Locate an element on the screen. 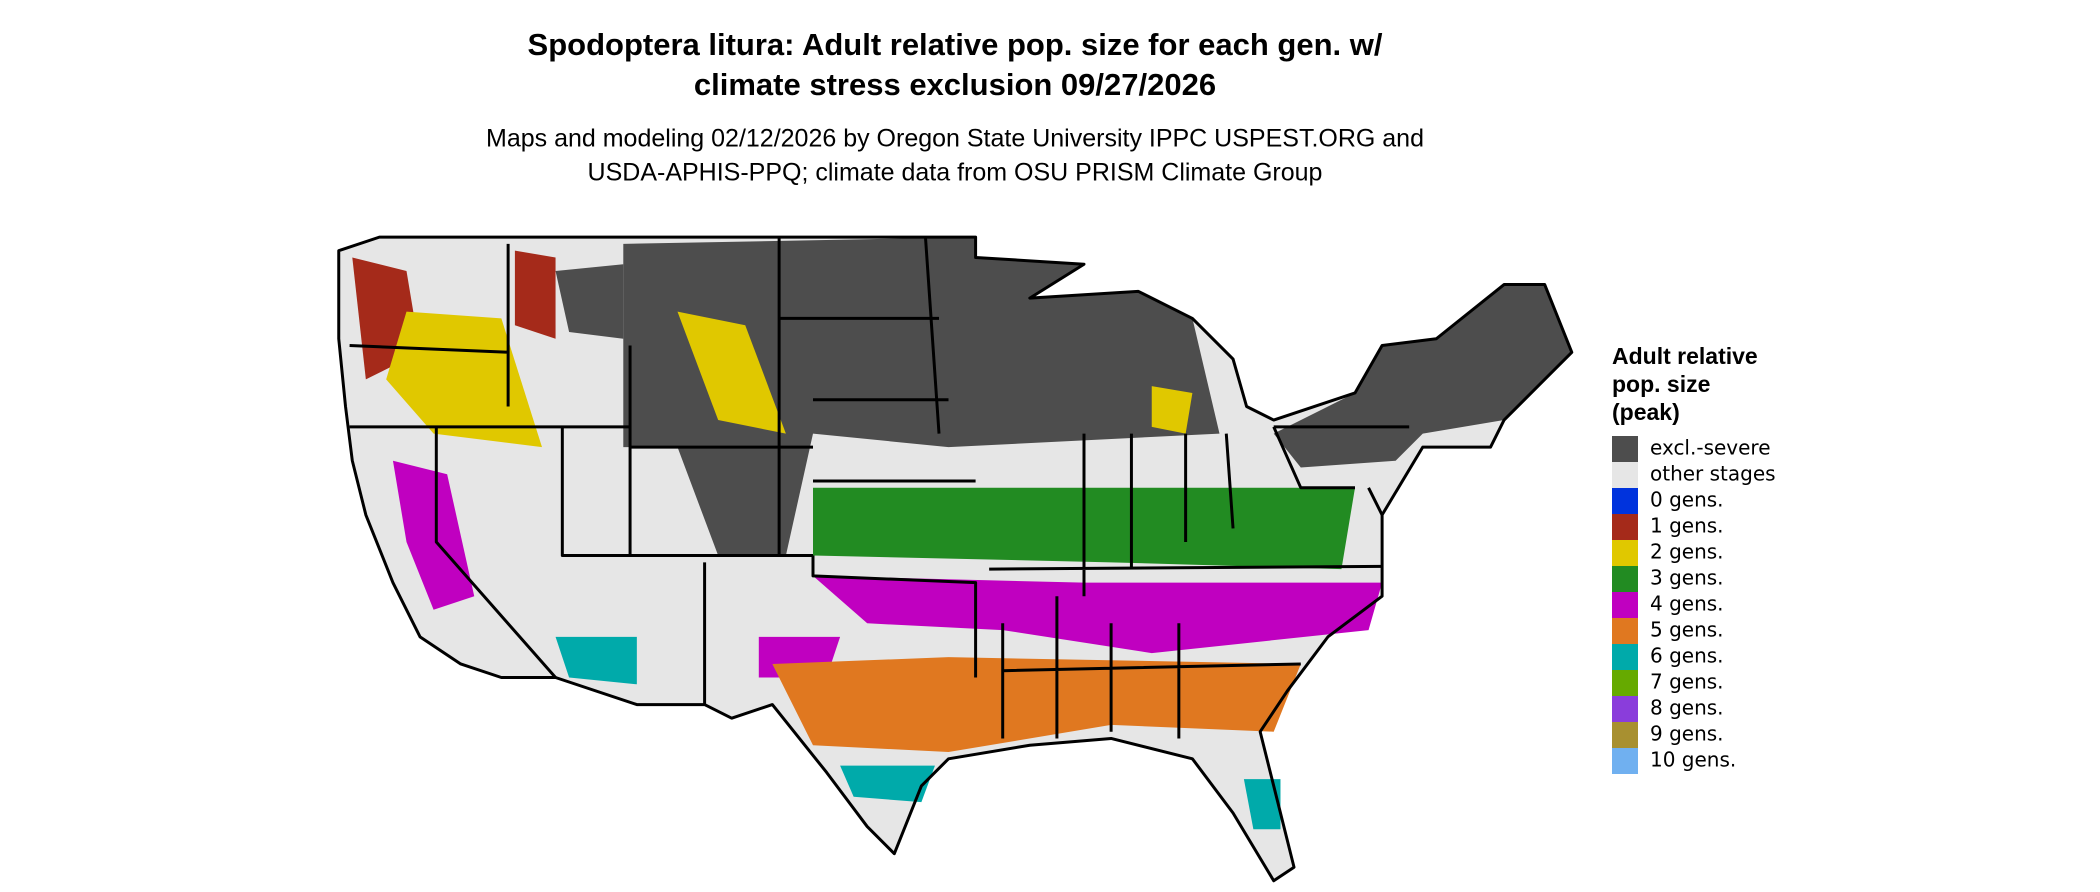  legend-title: (peak) is located at coordinates (1646, 412).